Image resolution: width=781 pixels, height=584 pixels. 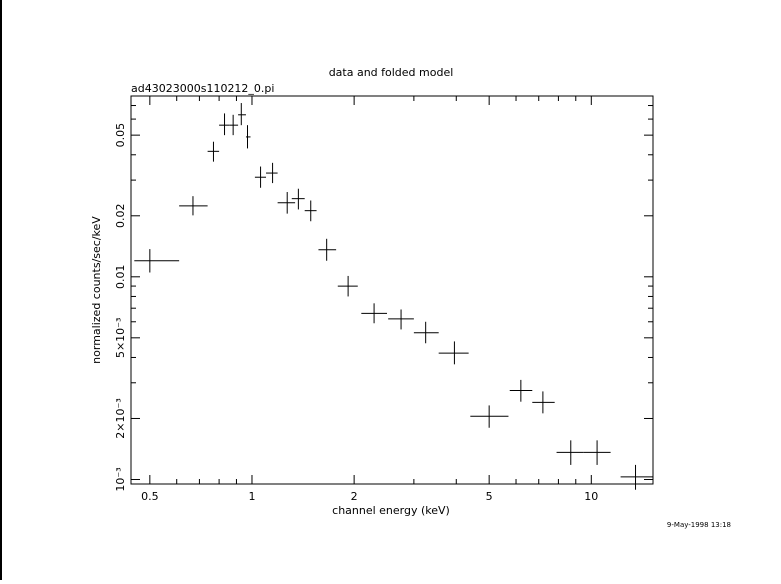 I want to click on x-tick-label: 10, so click(x=591, y=496).